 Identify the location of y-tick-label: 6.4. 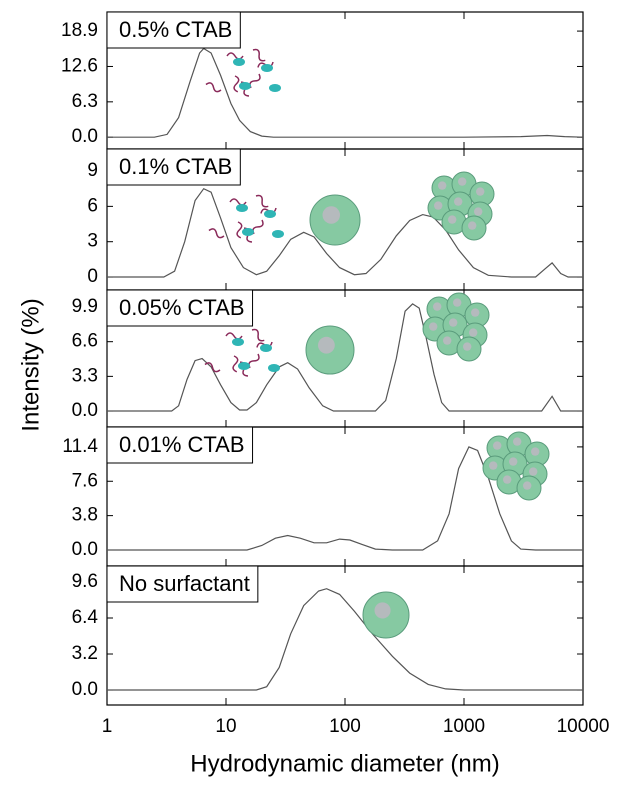
(85, 617).